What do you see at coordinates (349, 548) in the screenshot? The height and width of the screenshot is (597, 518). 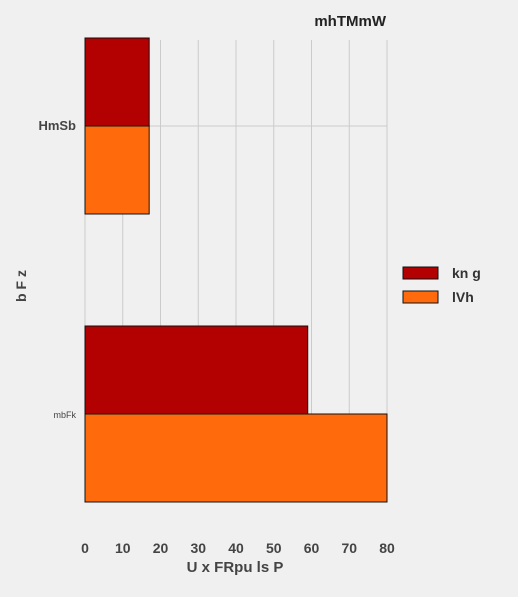 I see `x-tick-label: 70` at bounding box center [349, 548].